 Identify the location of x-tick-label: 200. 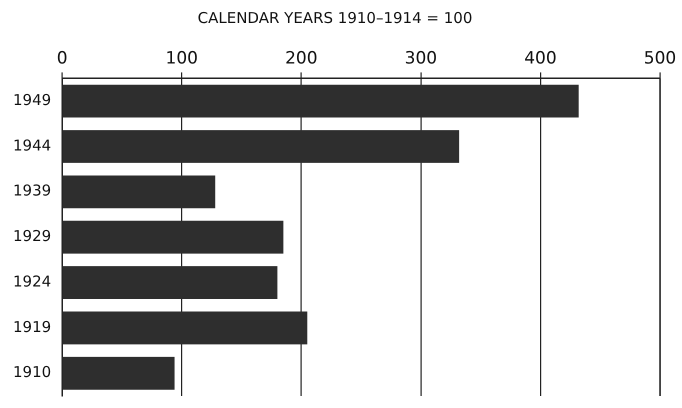
(301, 58).